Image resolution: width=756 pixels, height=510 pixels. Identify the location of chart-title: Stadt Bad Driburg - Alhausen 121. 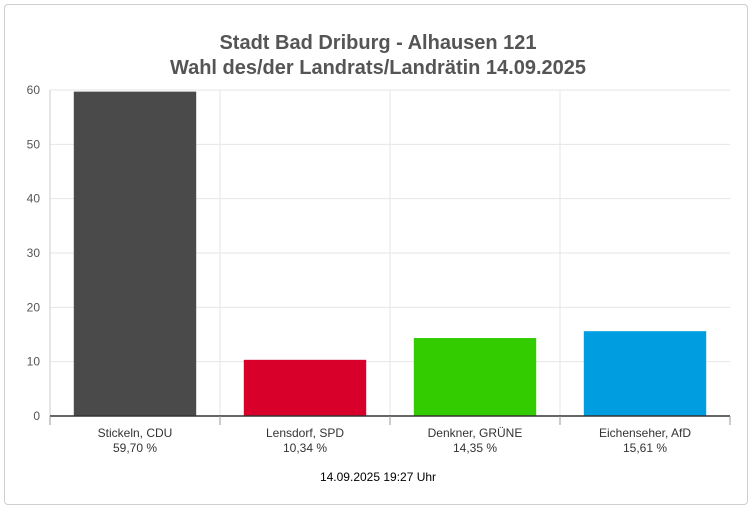
(378, 43).